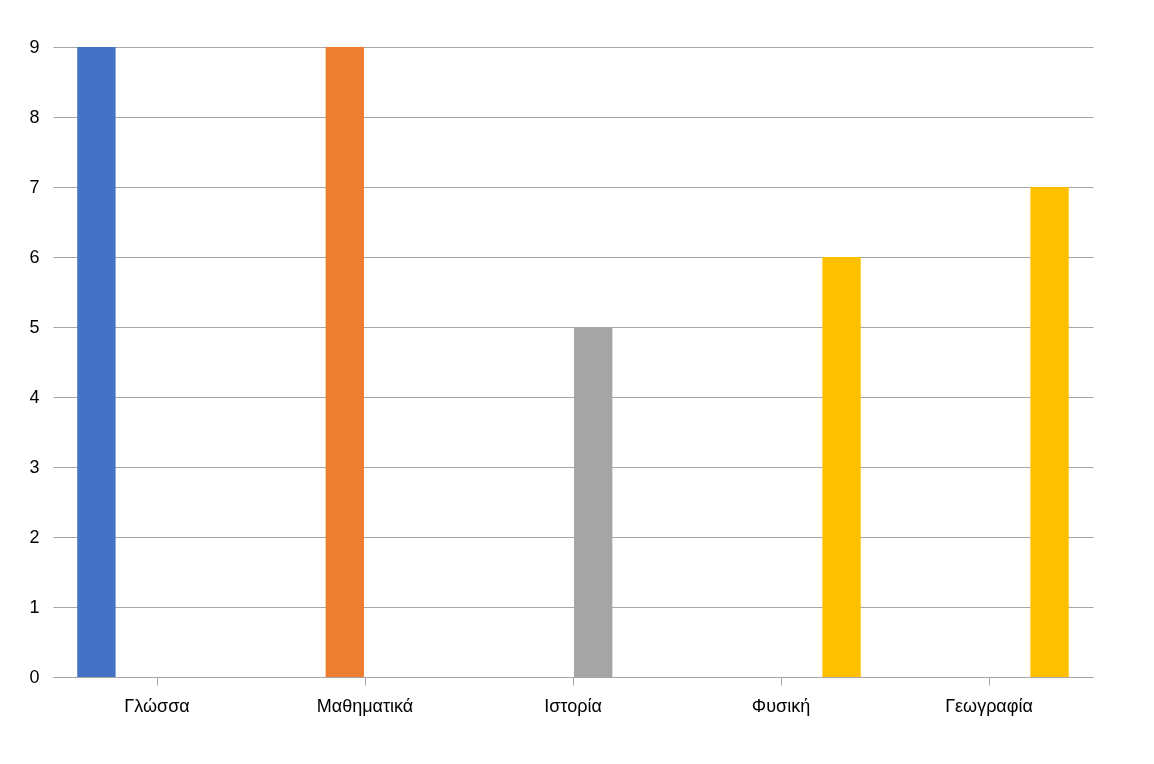  I want to click on y-tick-label: 6, so click(34, 256).